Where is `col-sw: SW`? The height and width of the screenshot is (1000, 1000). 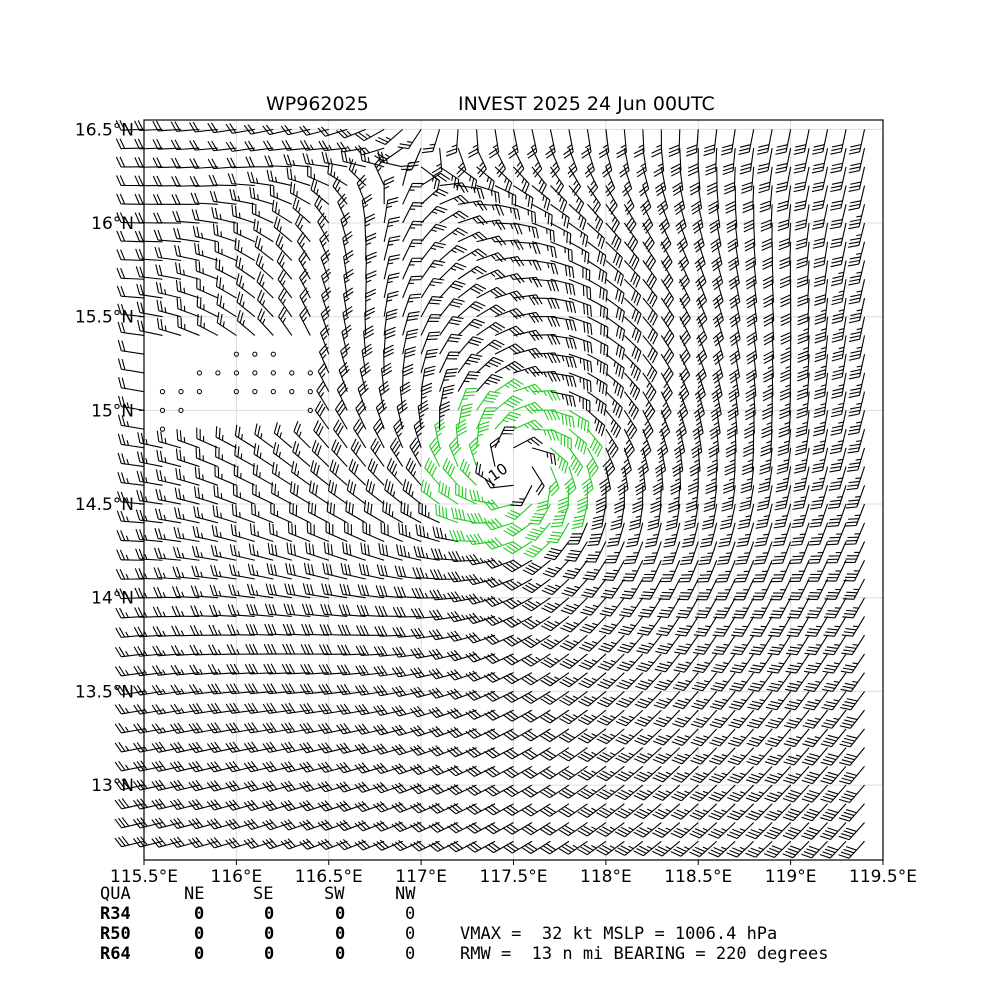 col-sw: SW is located at coordinates (334, 894).